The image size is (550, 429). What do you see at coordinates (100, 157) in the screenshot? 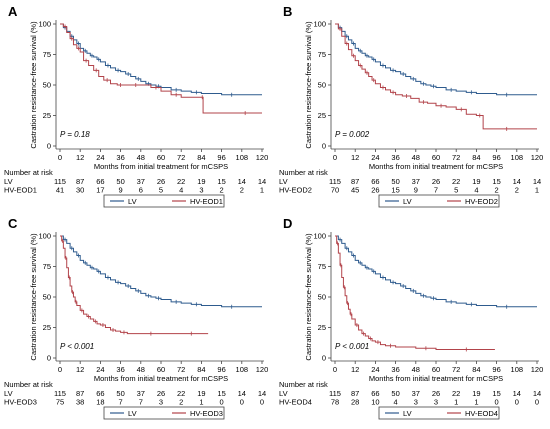
I see `x-tick-label: 24` at bounding box center [100, 157].